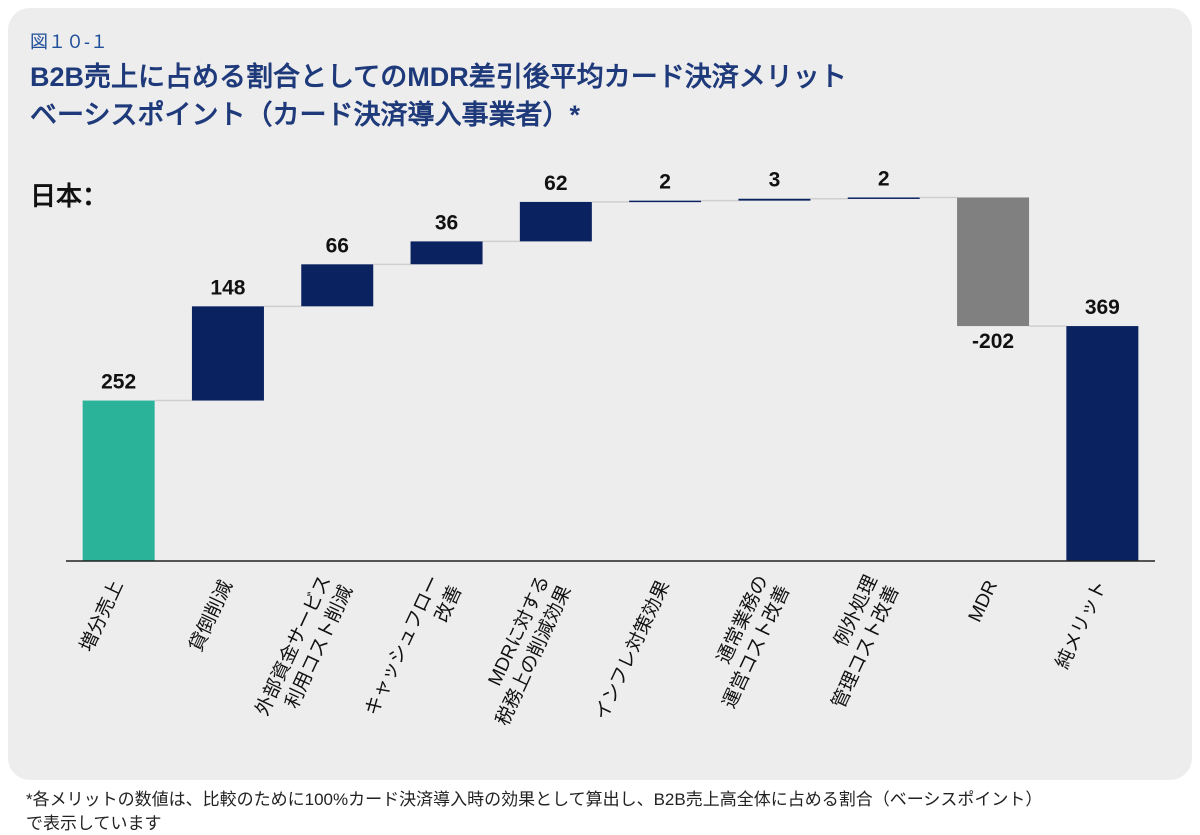 The width and height of the screenshot is (1200, 835). What do you see at coordinates (94, 823) in the screenshot?
I see `footnote: で表示しています` at bounding box center [94, 823].